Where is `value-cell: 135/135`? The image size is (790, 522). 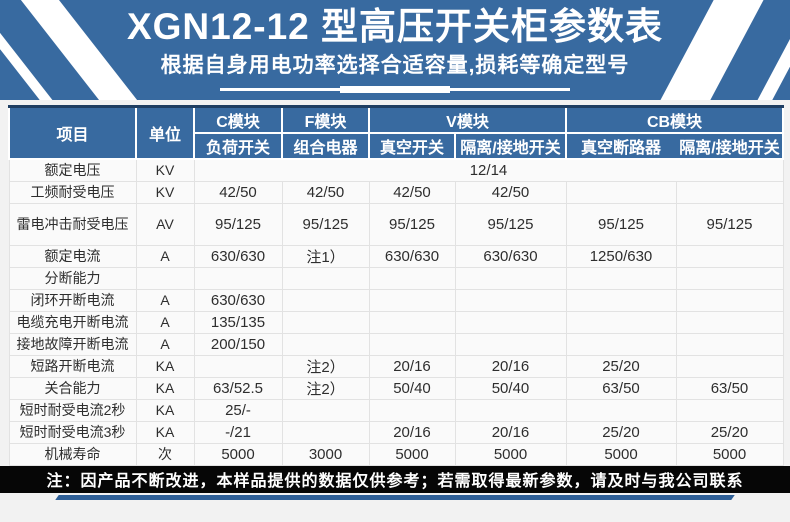 value-cell: 135/135 is located at coordinates (238, 322).